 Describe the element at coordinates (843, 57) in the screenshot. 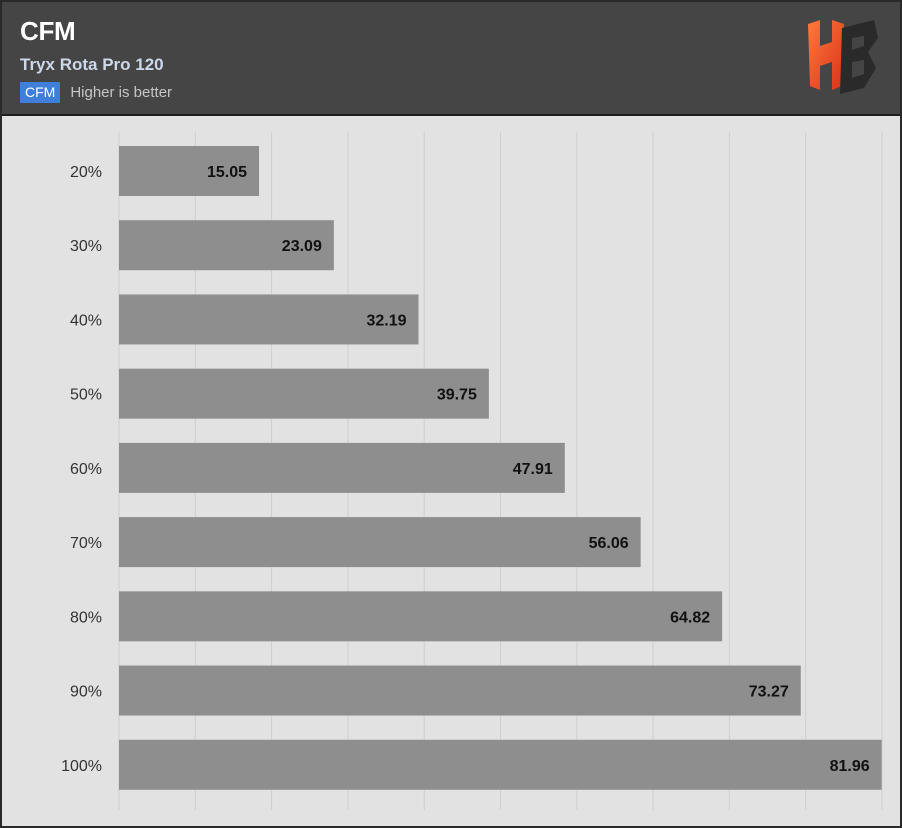

I see `hb-logo-icon` at that location.